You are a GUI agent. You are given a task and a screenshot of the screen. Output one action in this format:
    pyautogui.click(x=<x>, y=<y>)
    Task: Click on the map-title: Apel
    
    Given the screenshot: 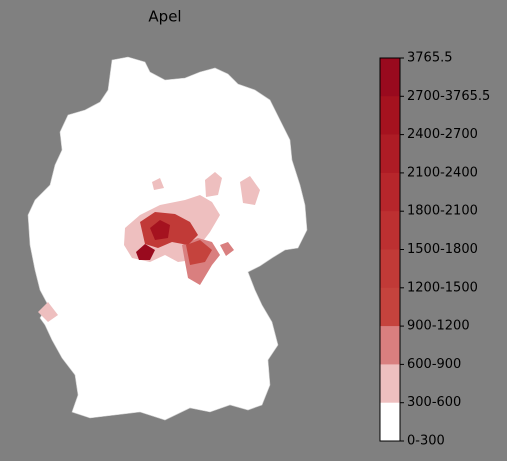 What is the action you would take?
    pyautogui.click(x=164, y=17)
    